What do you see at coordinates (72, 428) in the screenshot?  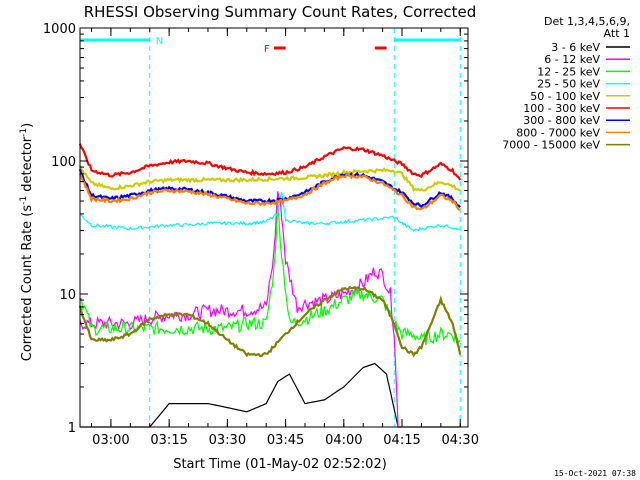 I see `y-tick-label-0: 1` at bounding box center [72, 428].